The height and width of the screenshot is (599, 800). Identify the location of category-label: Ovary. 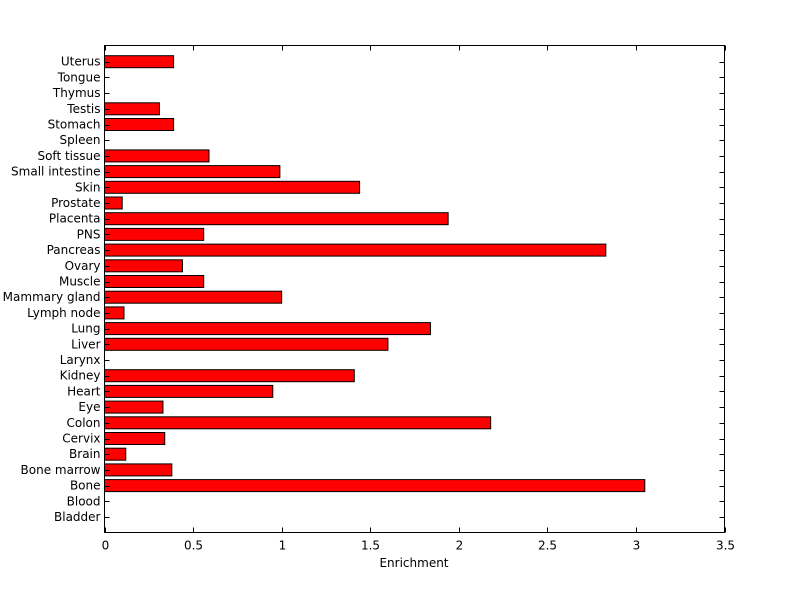
(83, 266).